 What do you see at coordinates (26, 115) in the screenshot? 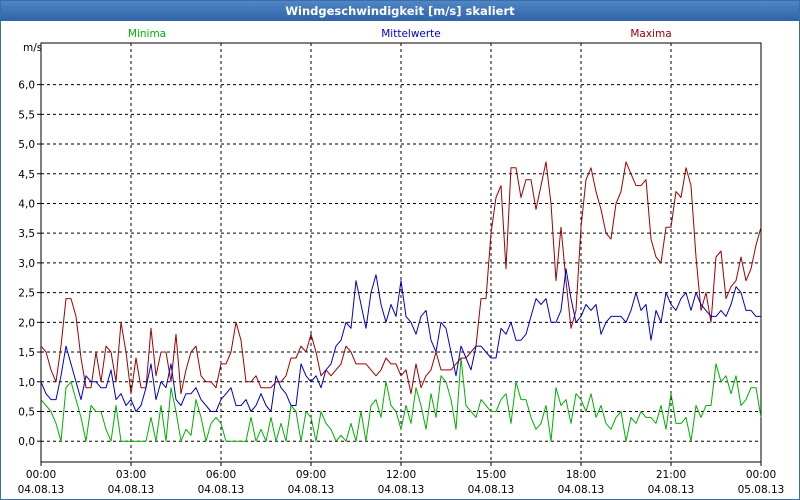
I see `y-tick-label: 5,5` at bounding box center [26, 115].